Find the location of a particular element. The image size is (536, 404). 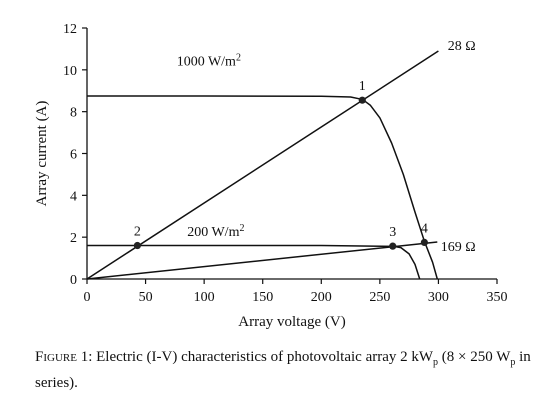

irradiance-label-1: 200 W/m2 is located at coordinates (215, 231).